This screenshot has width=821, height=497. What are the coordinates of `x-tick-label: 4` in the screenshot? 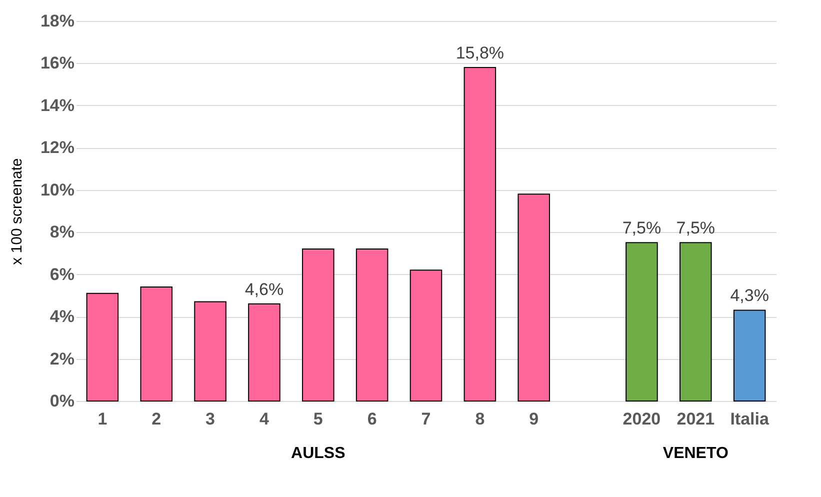 It's located at (264, 419).